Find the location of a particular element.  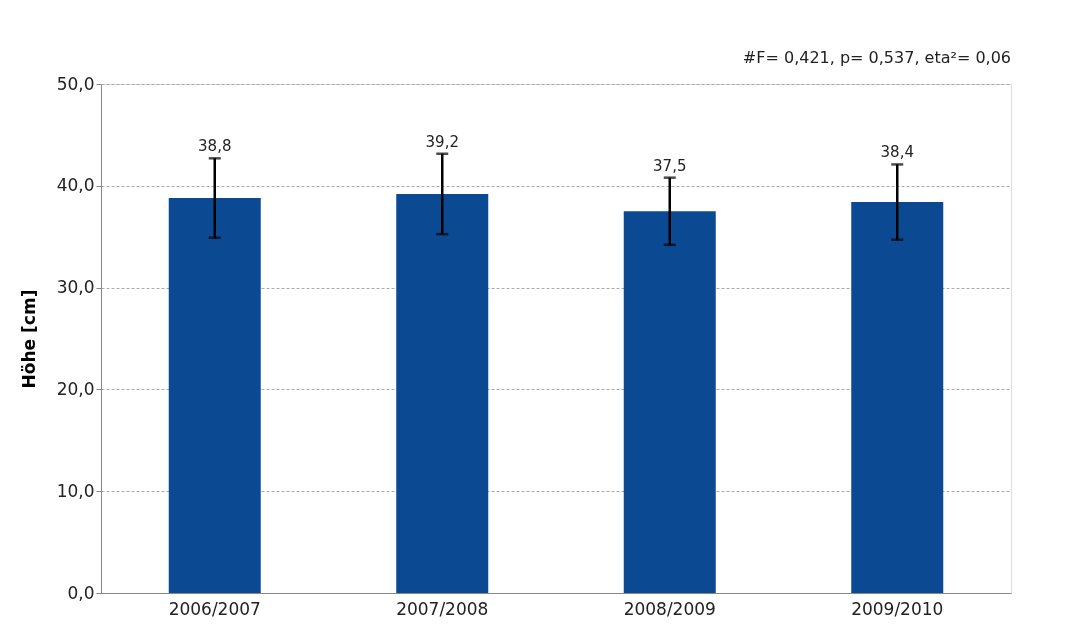

data-label: 38,8 is located at coordinates (215, 146).